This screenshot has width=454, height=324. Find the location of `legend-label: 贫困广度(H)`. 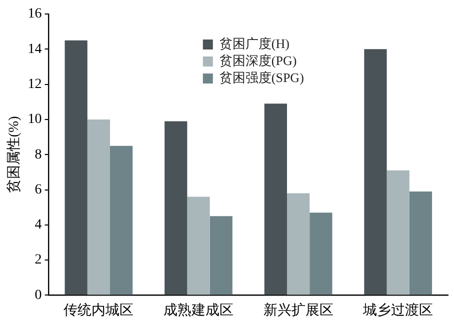

legend-label: 贫困广度(H) is located at coordinates (254, 43).